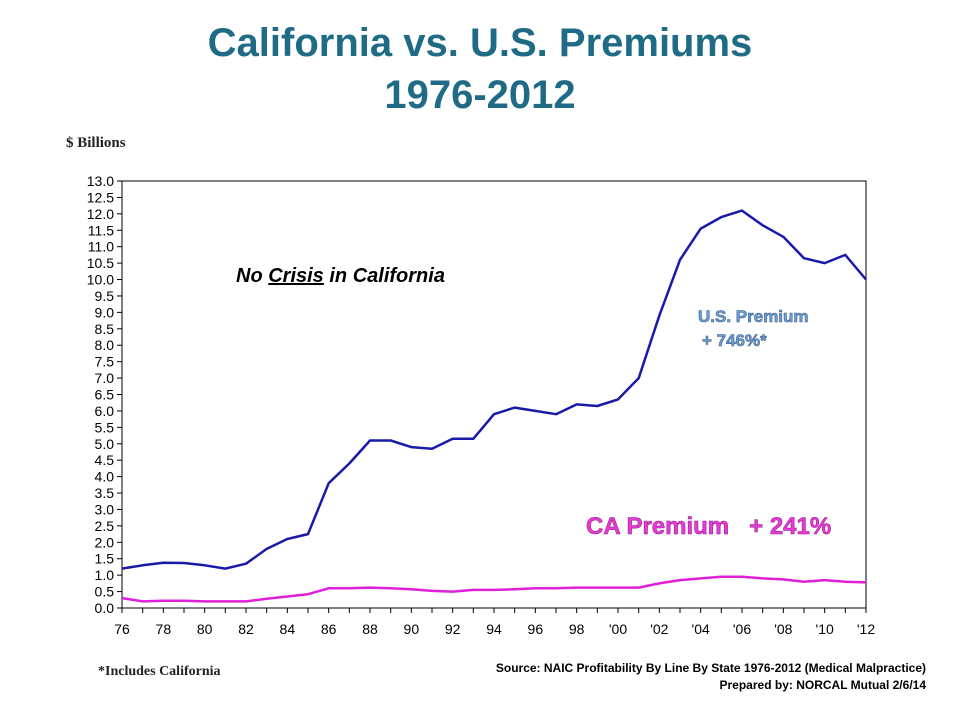  What do you see at coordinates (100, 214) in the screenshot?
I see `y-tick-label: 12.0` at bounding box center [100, 214].